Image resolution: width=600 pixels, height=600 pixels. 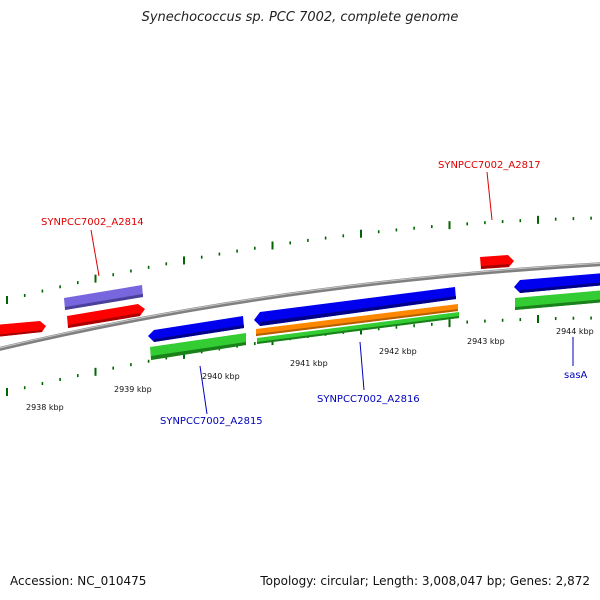 I want to click on gene-feature-left-red, so click(x=23, y=329).